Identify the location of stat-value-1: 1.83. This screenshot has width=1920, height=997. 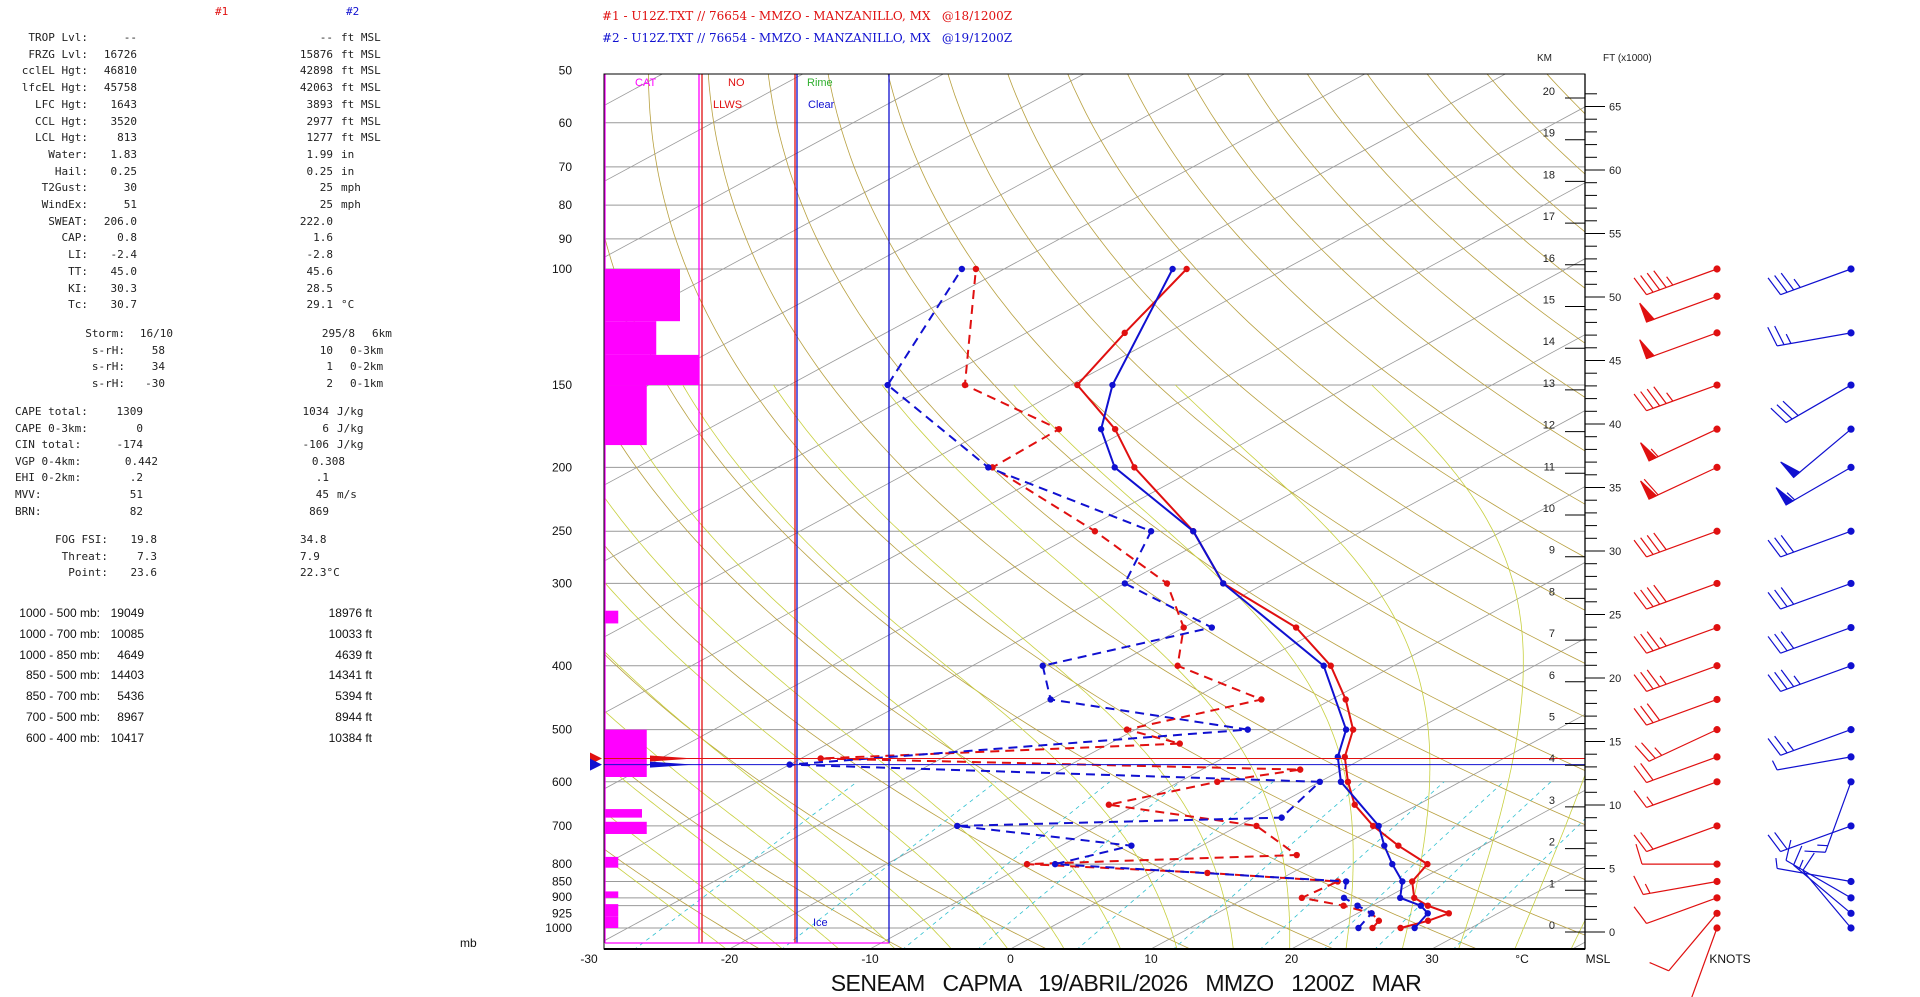
(124, 154).